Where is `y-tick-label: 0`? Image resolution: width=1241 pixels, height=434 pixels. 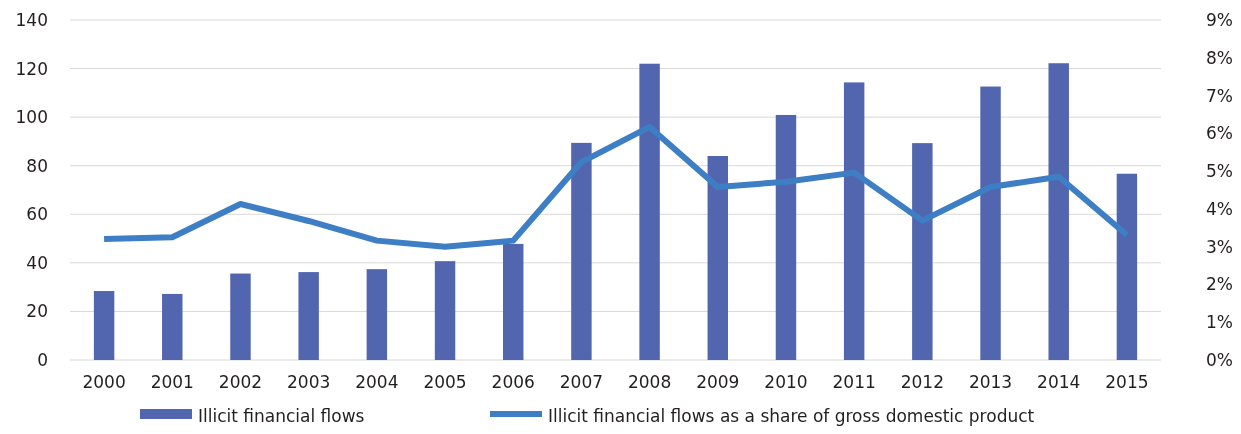
y-tick-label: 0 is located at coordinates (42, 359).